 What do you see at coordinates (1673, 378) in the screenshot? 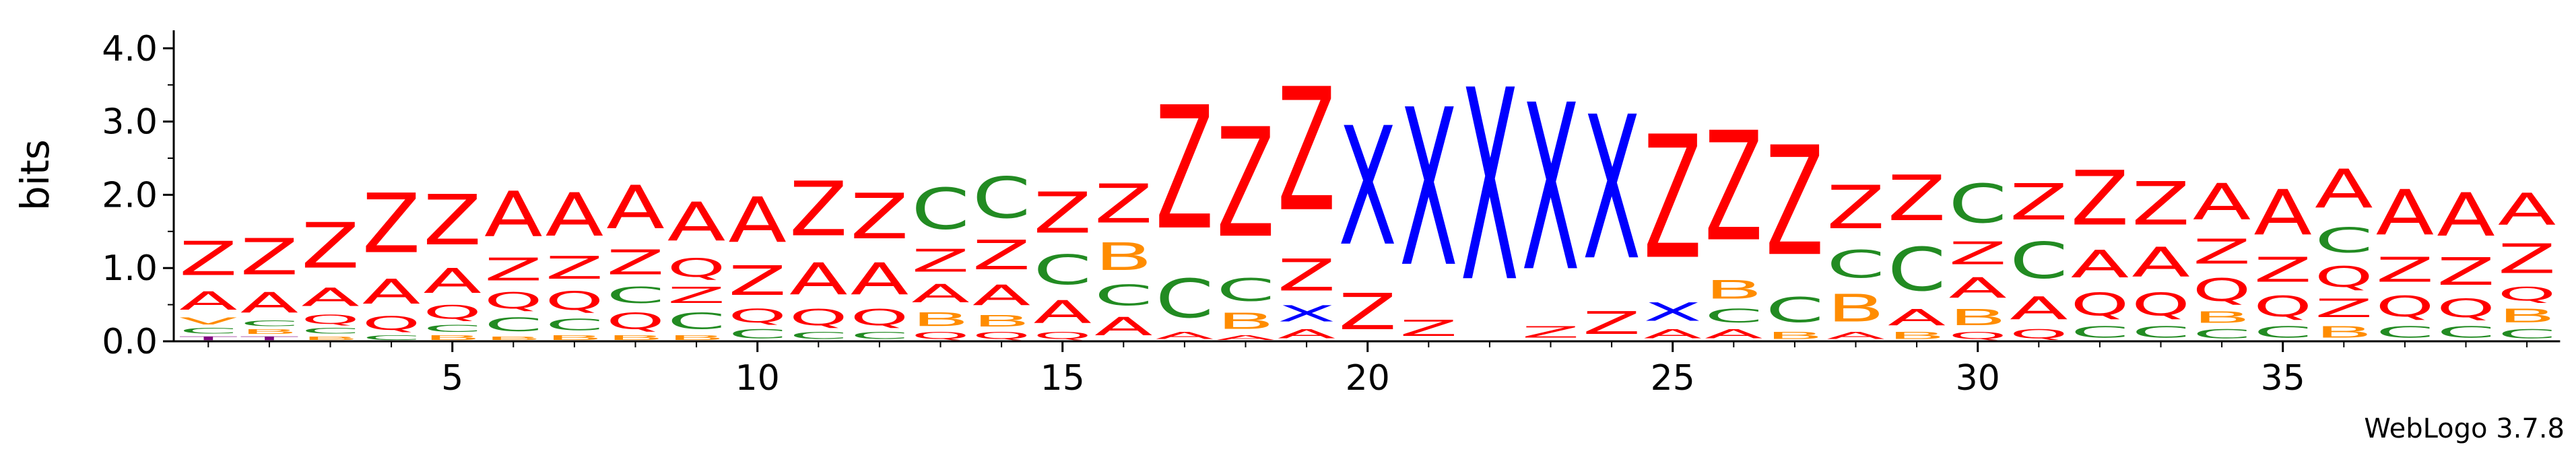
I see `x-tick-label: 25` at bounding box center [1673, 378].